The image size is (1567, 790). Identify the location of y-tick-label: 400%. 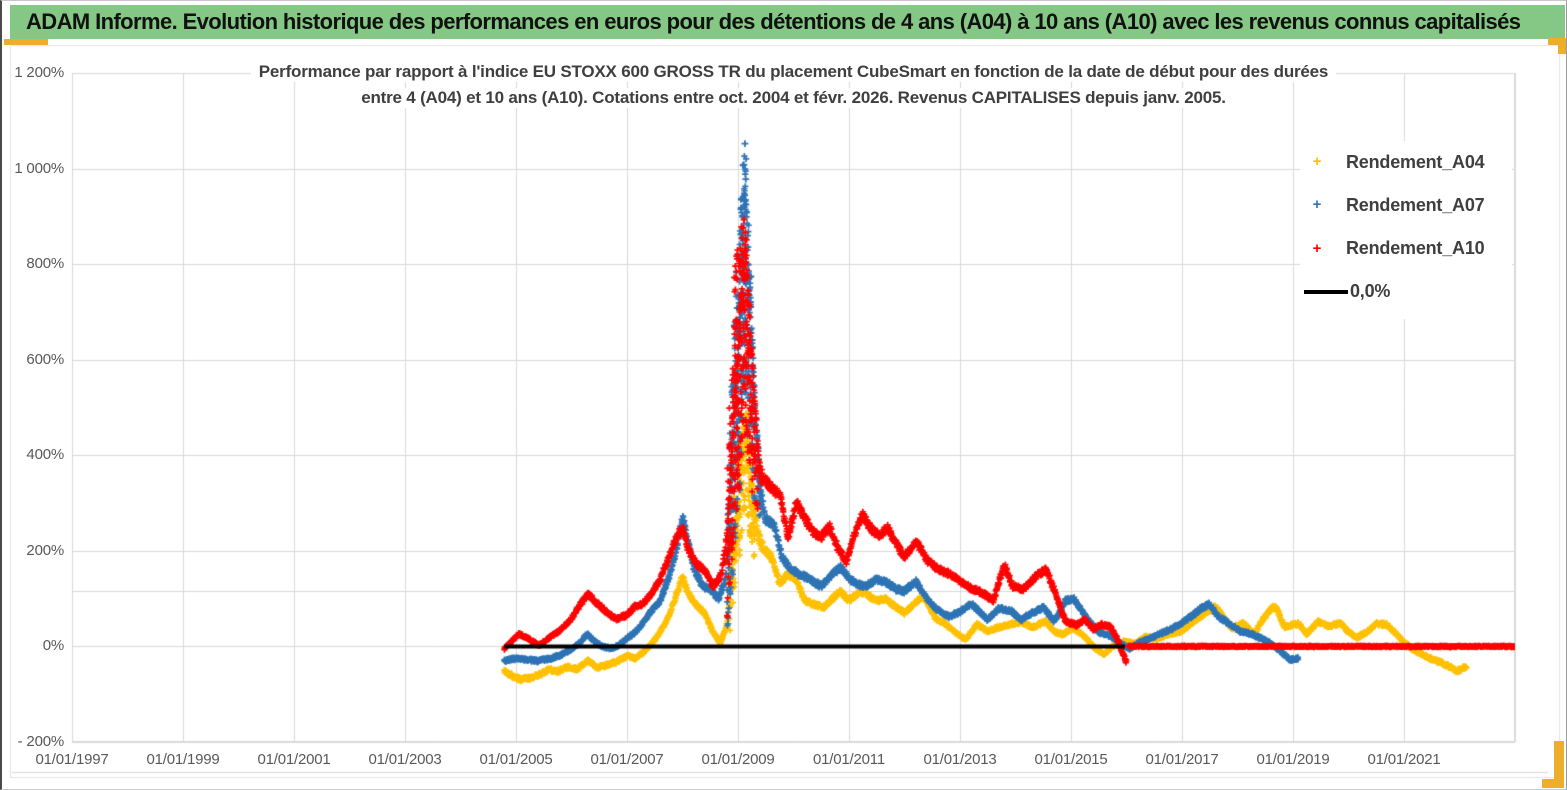
(45, 455).